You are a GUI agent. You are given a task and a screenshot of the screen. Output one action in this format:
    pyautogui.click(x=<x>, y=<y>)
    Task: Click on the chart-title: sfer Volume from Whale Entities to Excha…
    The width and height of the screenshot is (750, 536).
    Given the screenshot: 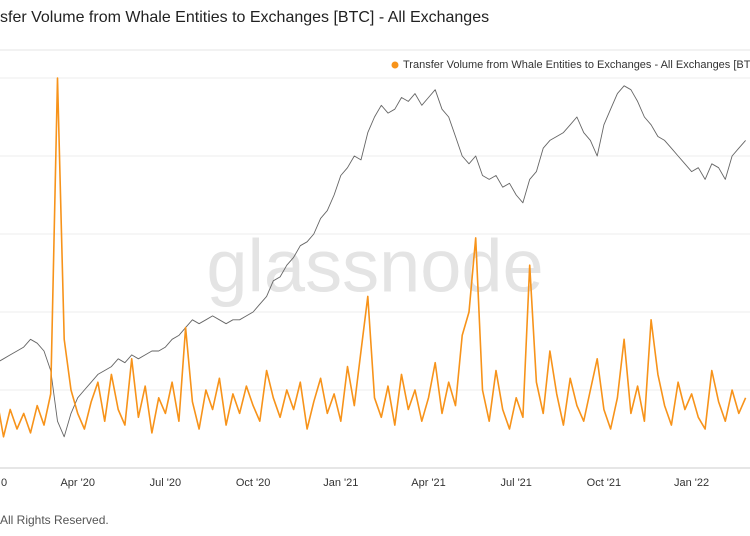 What is the action you would take?
    pyautogui.click(x=244, y=17)
    